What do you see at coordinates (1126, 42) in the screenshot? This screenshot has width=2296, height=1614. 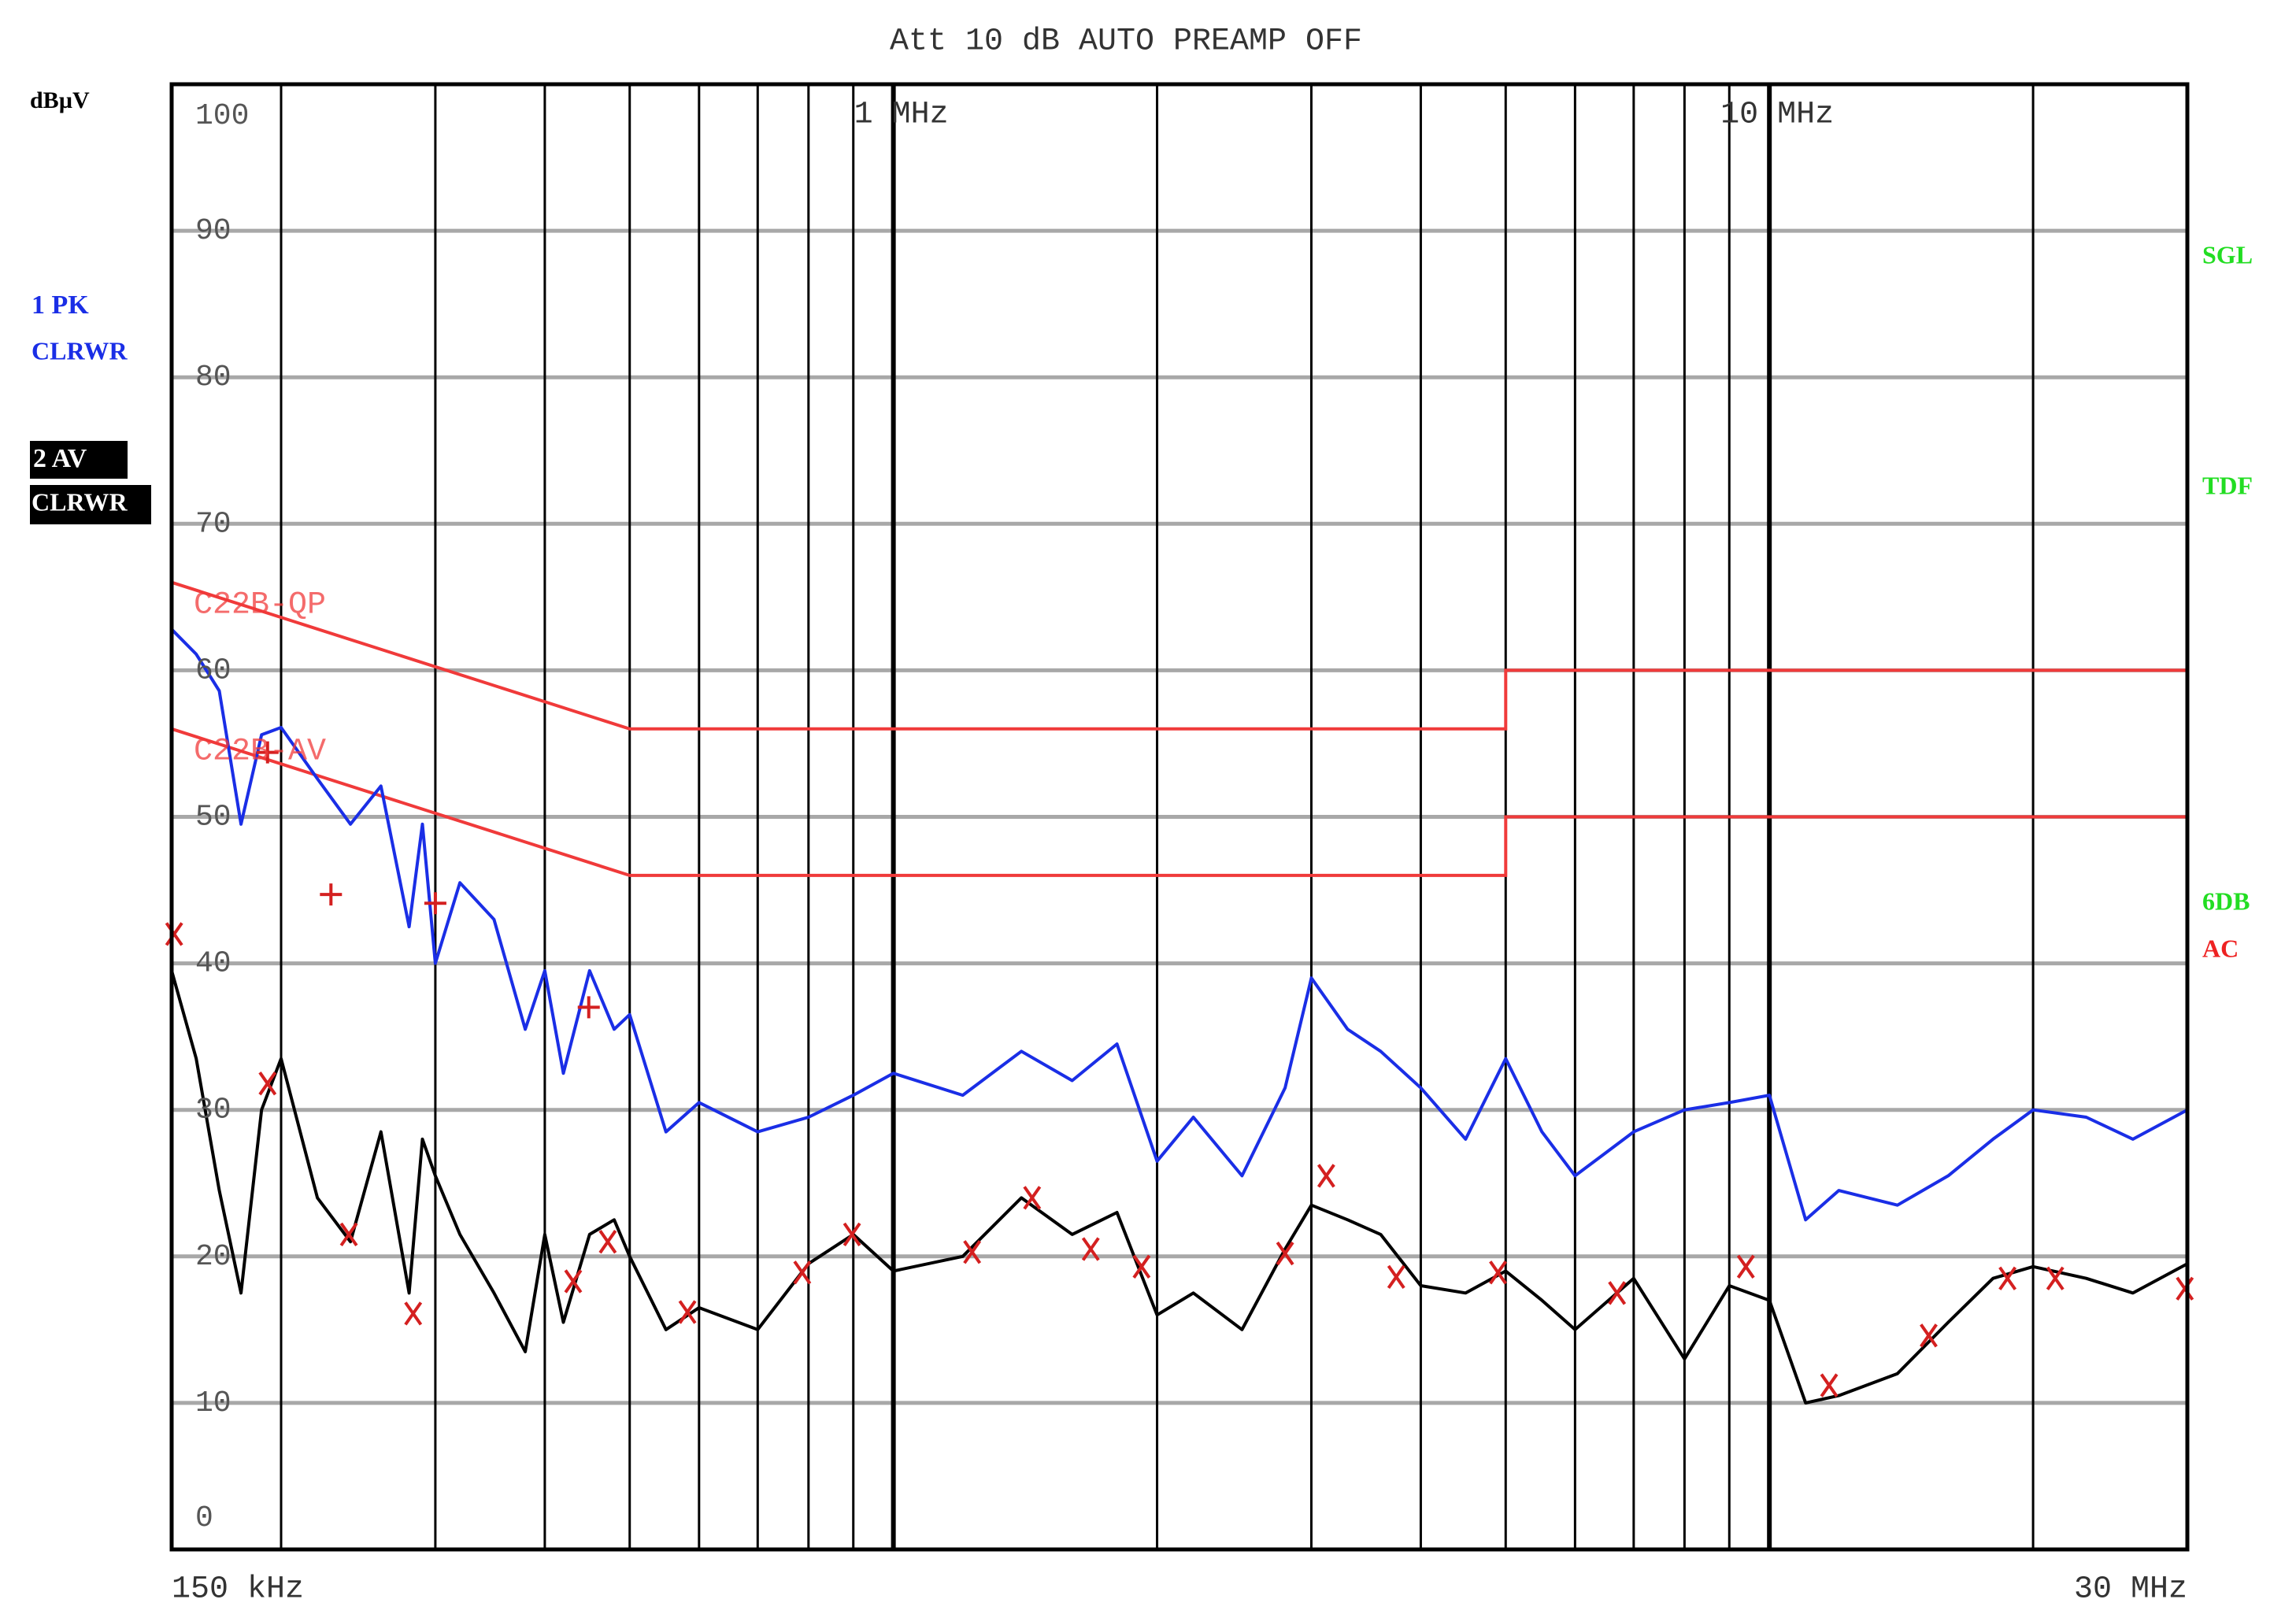 I see `chart-title: Att 10 dB AUTO PREAMP OFF` at bounding box center [1126, 42].